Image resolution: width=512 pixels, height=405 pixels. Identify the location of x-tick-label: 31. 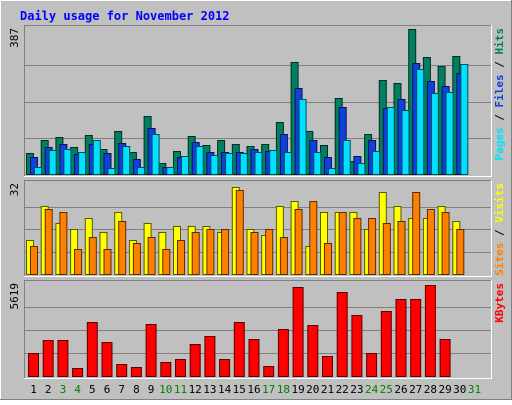
(474, 389).